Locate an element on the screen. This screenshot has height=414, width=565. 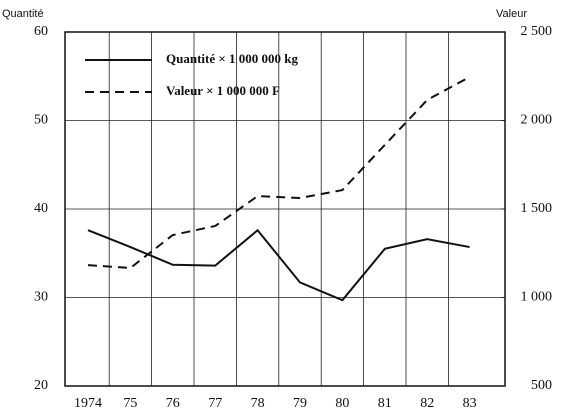
y-tick-label: 60 is located at coordinates (41, 31).